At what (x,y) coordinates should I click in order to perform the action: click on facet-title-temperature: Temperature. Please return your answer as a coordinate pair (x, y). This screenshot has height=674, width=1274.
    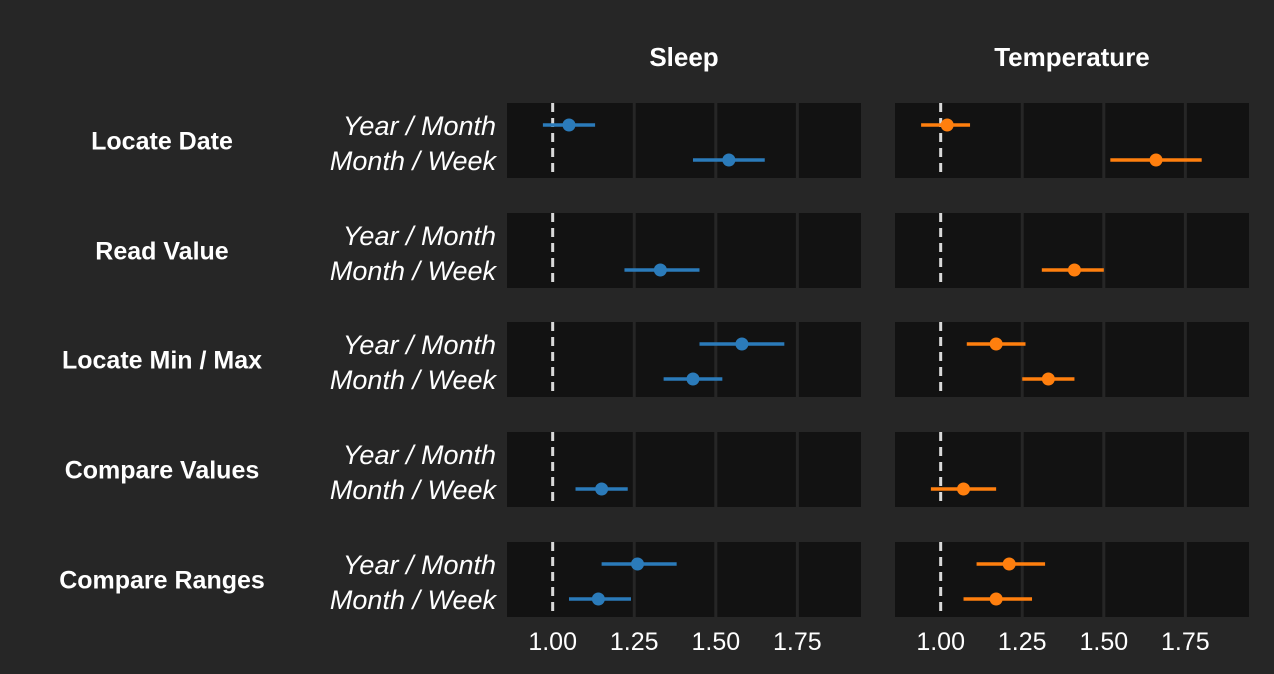
    Looking at the image, I should click on (1072, 57).